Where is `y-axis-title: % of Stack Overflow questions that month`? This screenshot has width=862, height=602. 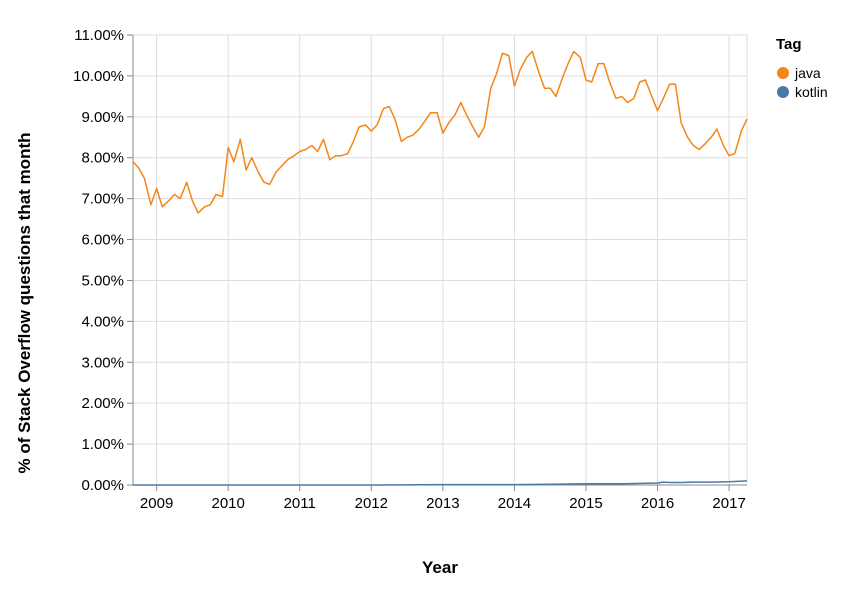 y-axis-title: % of Stack Overflow questions that month is located at coordinates (24, 303).